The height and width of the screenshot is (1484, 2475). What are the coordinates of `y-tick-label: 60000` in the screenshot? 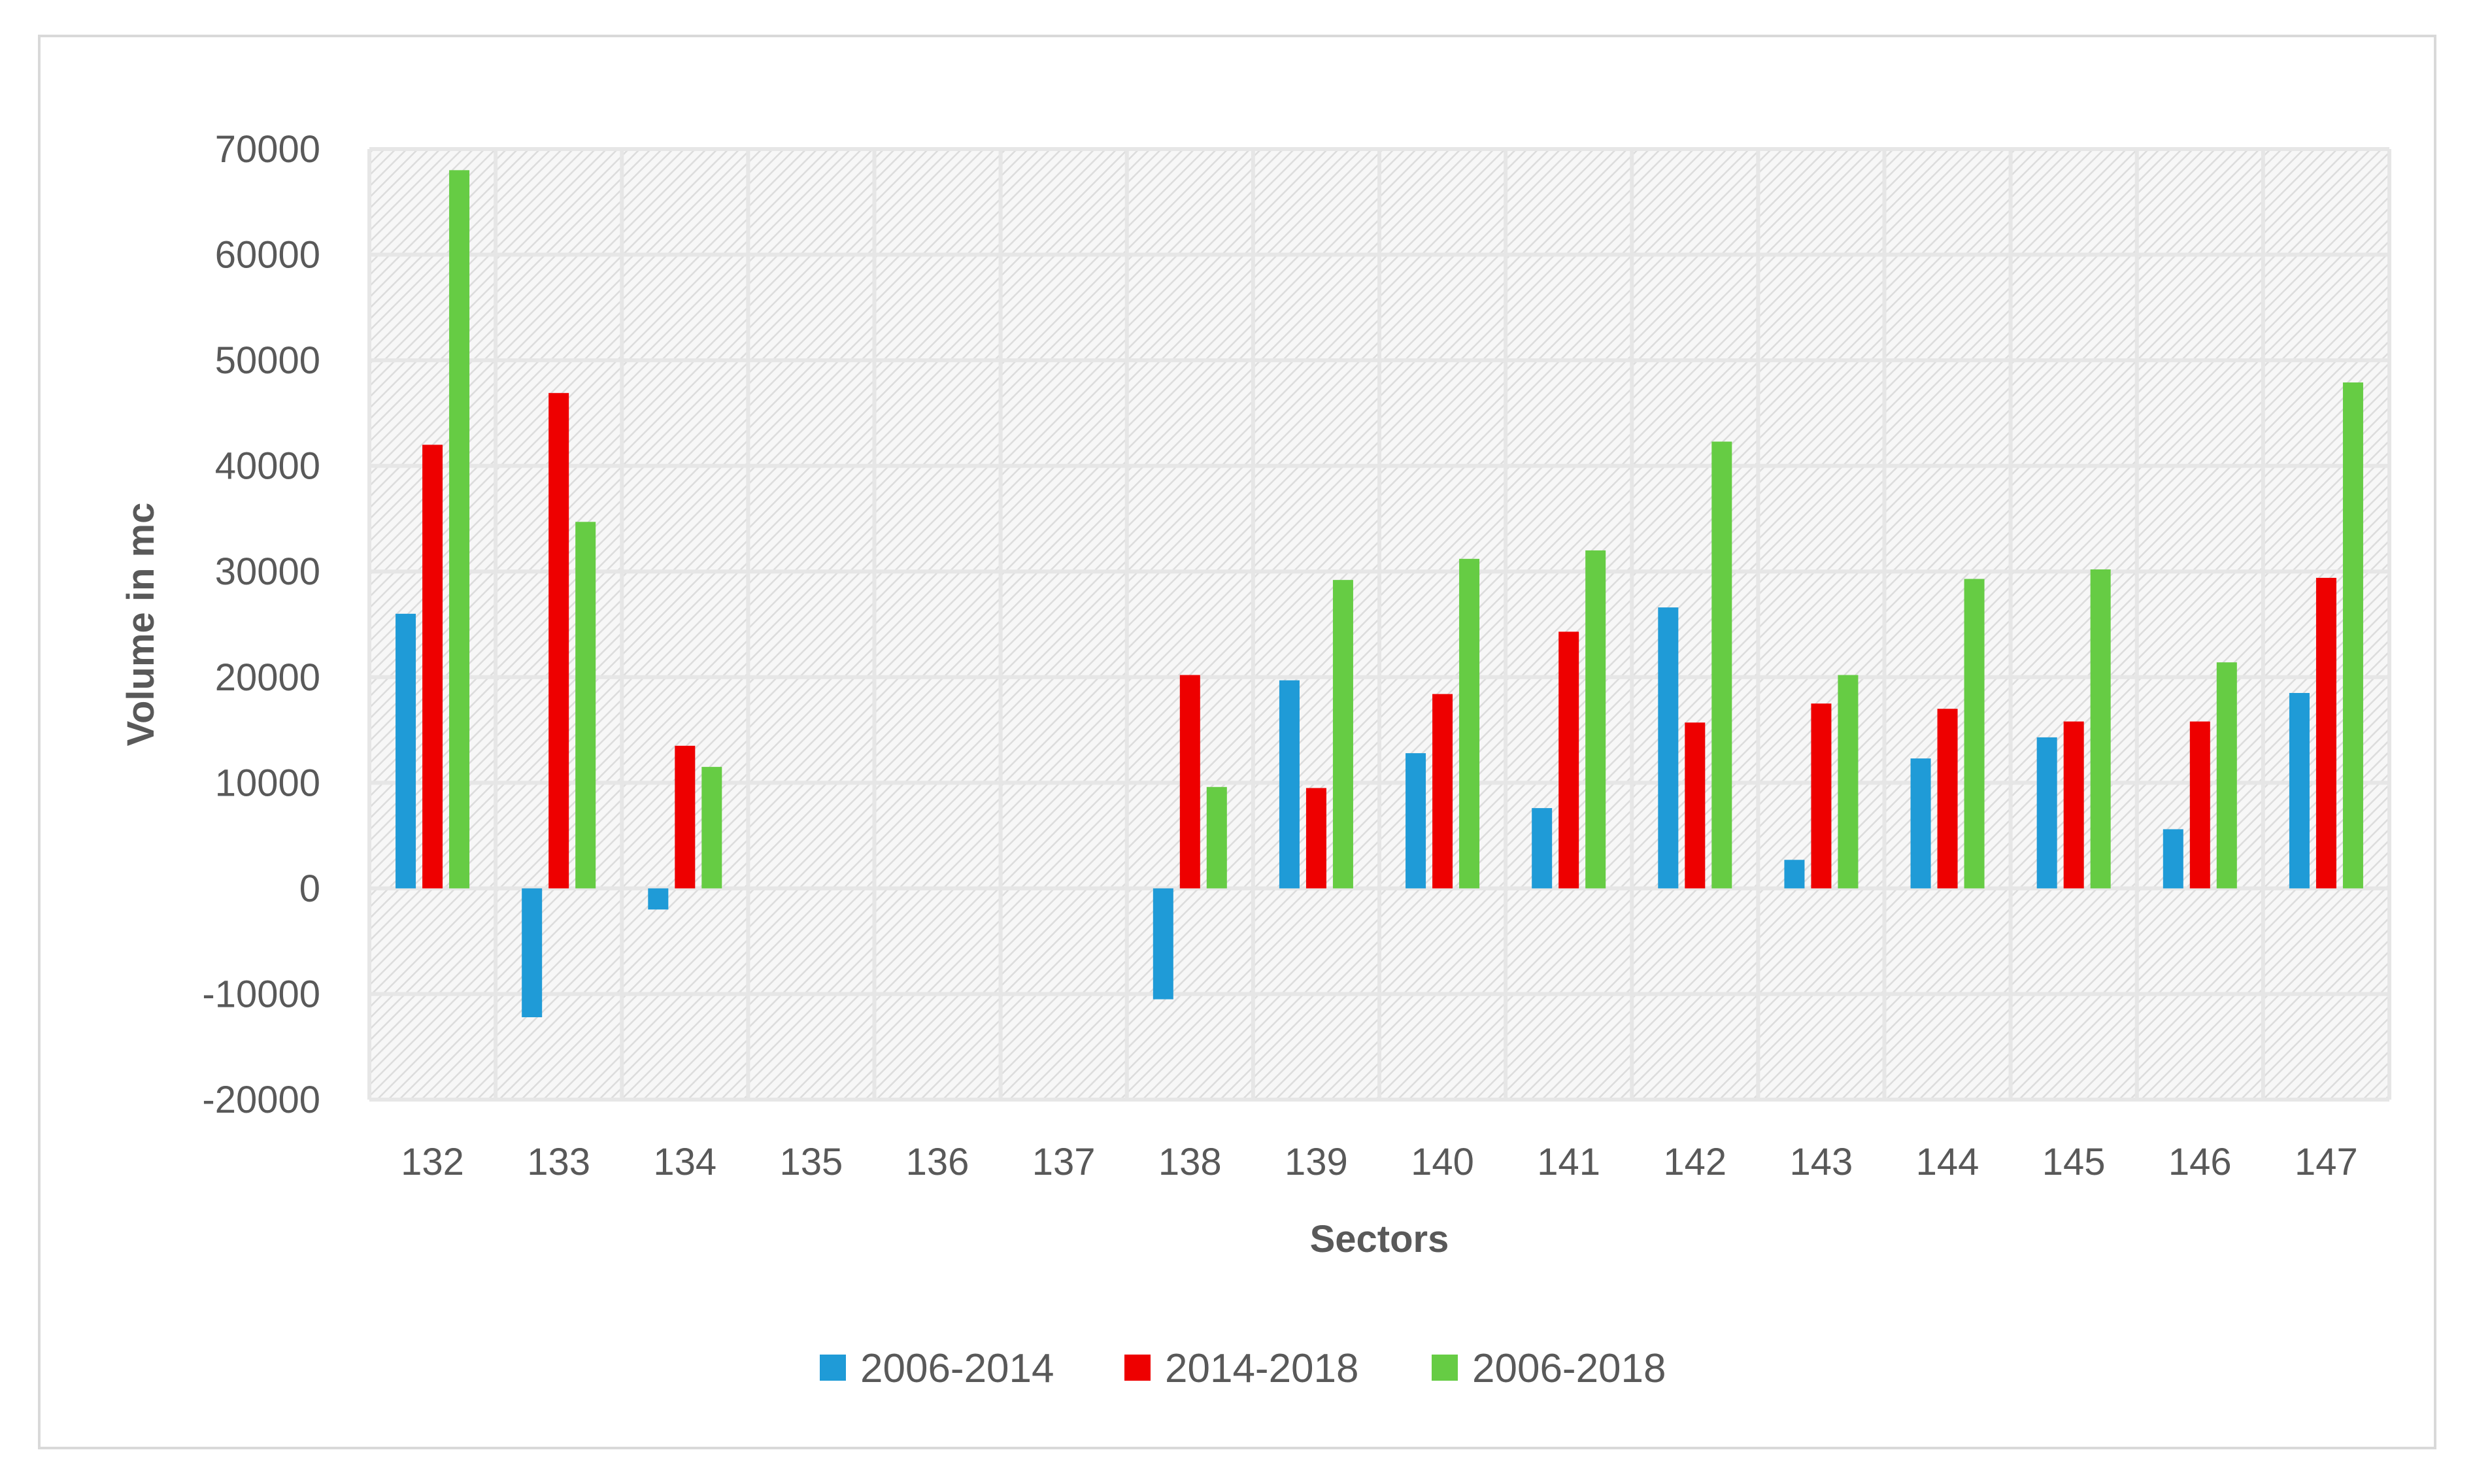 It's located at (267, 255).